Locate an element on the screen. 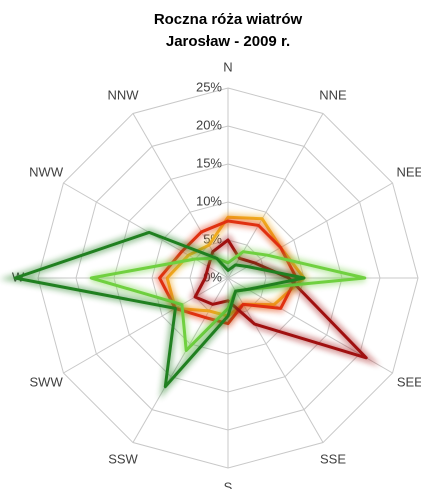  series-line is located at coordinates (228, 272).